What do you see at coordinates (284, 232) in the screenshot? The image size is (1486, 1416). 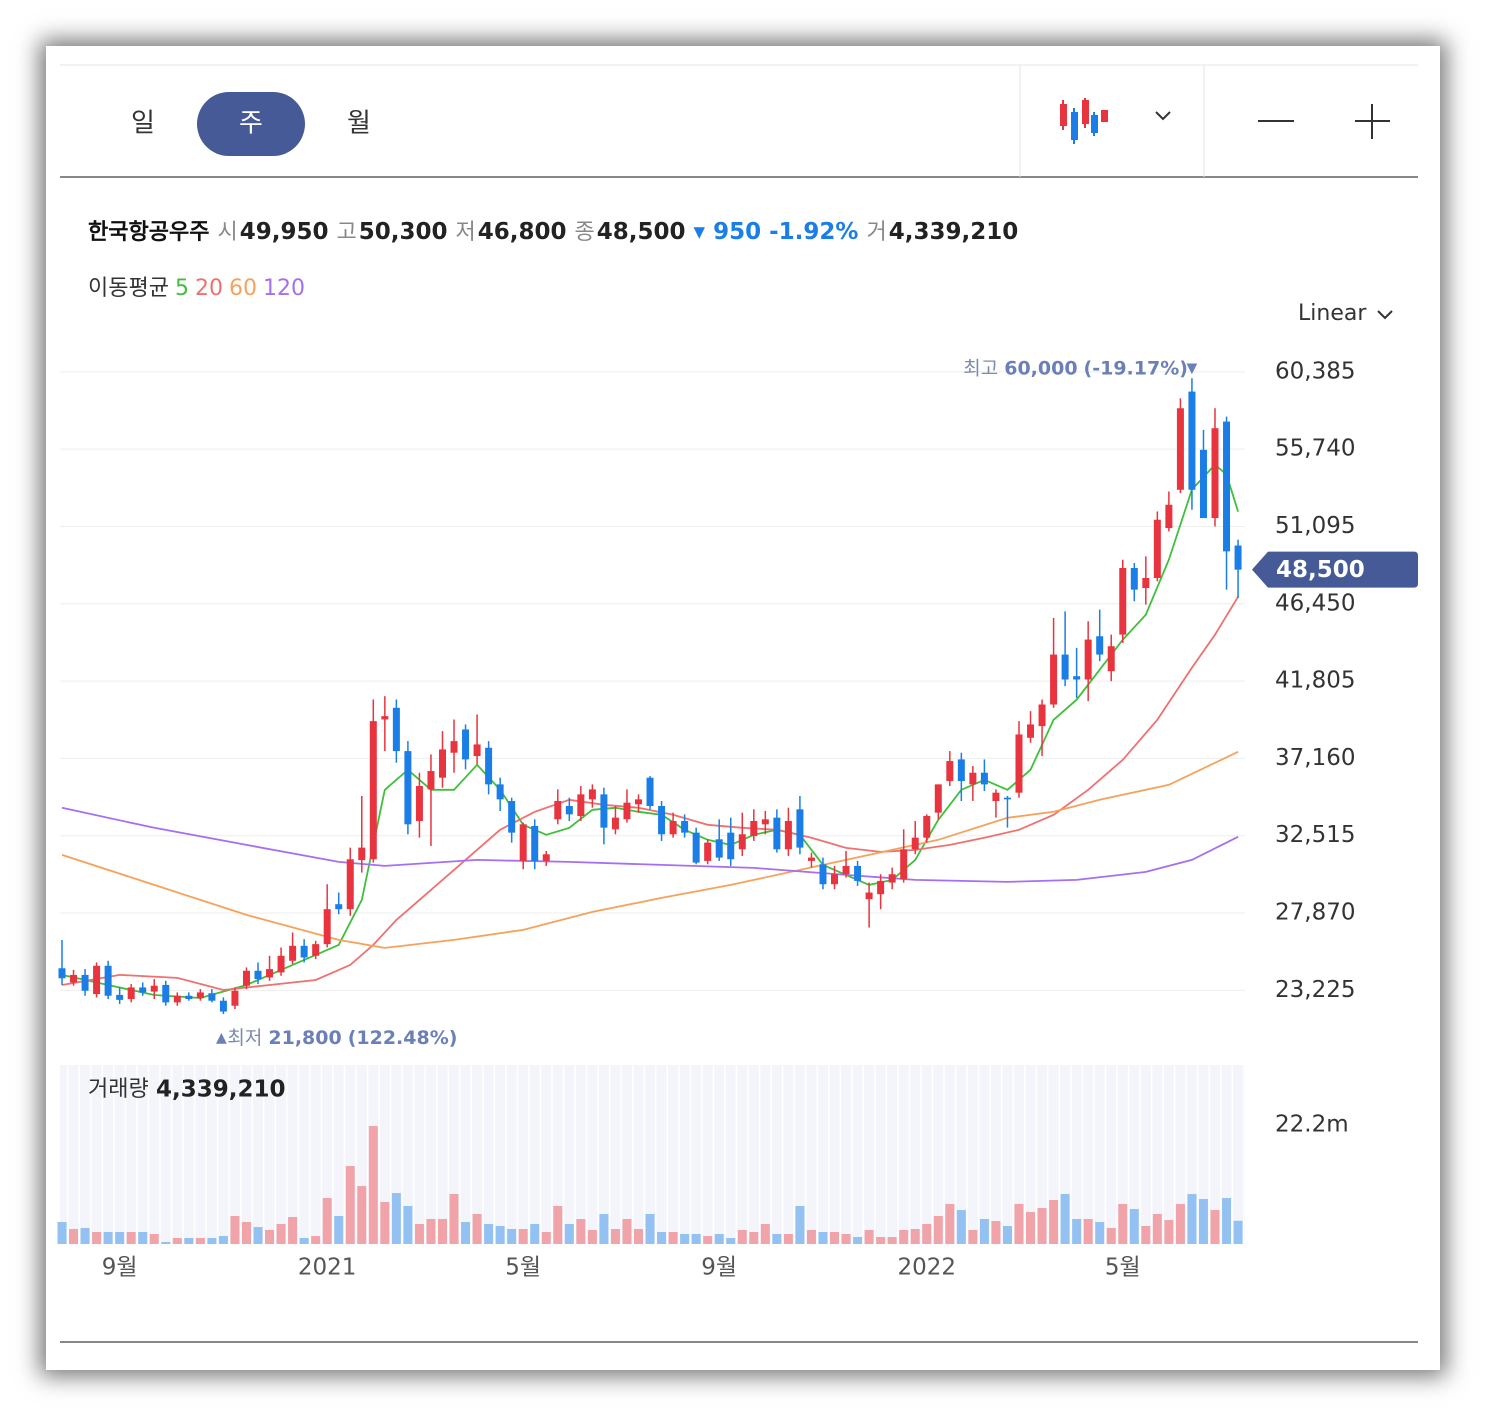 I see `field-value: 49,950` at bounding box center [284, 232].